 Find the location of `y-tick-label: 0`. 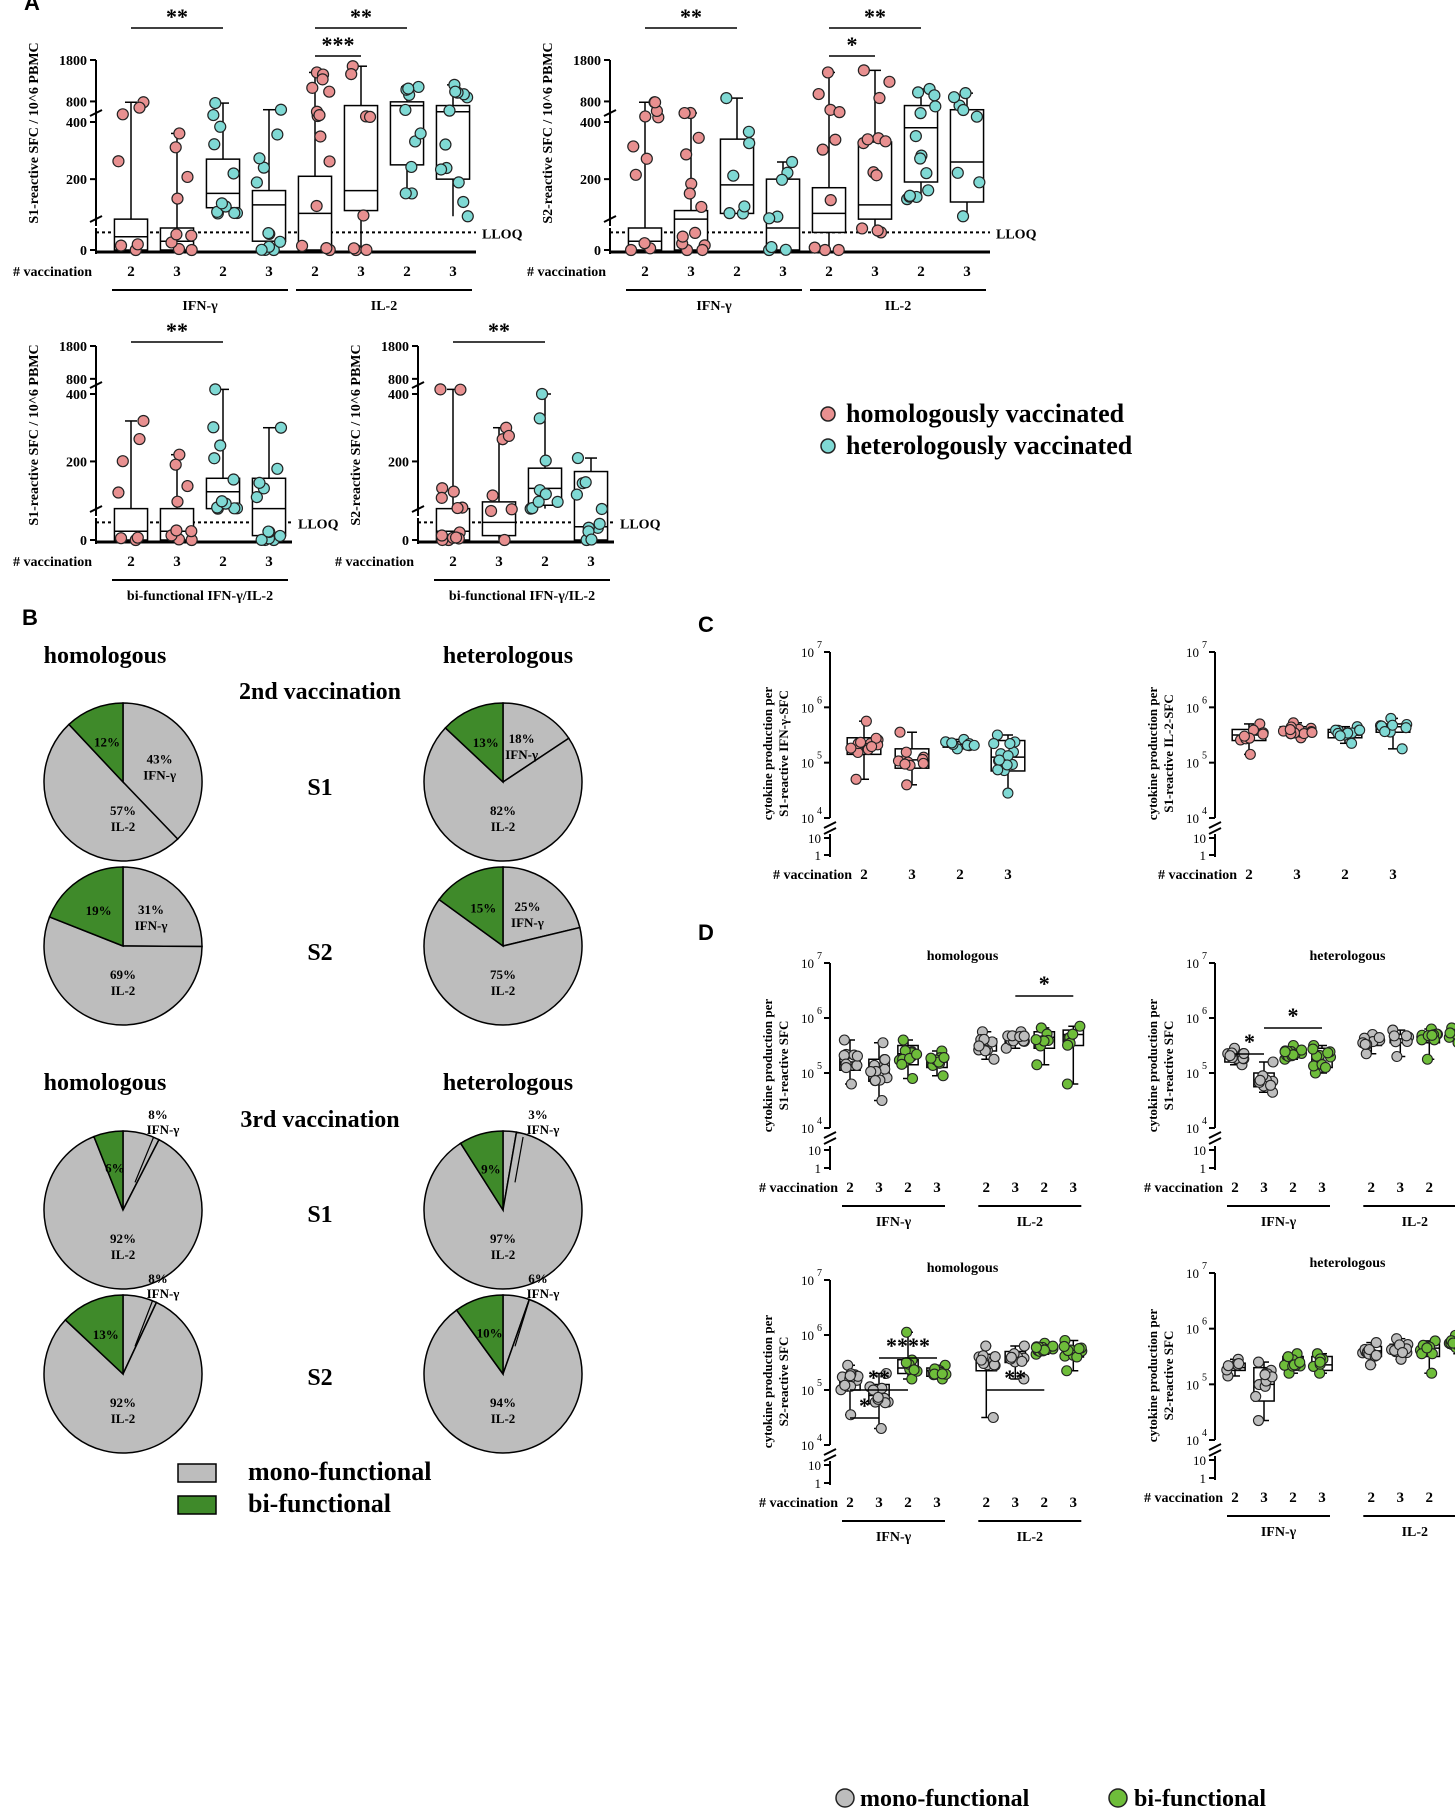

y-tick-label: 0 is located at coordinates (83, 251).